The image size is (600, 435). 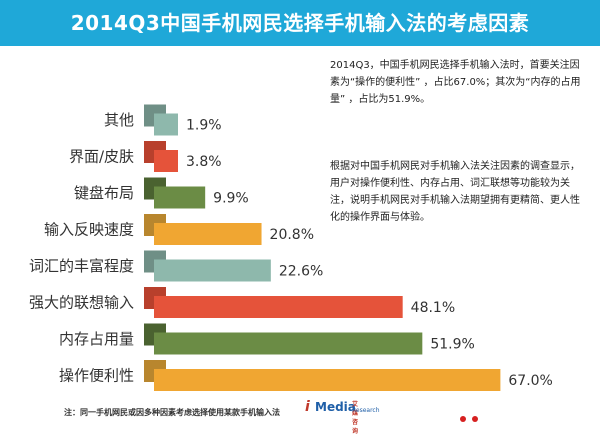 I want to click on value-label: 9.9%, so click(x=231, y=199).